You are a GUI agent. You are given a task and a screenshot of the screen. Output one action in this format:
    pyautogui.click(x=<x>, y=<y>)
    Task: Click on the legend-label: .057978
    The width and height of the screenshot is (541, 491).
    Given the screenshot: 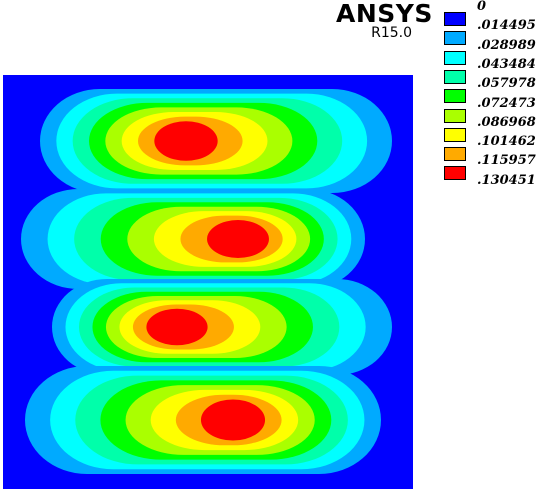 What is the action you would take?
    pyautogui.click(x=506, y=84)
    